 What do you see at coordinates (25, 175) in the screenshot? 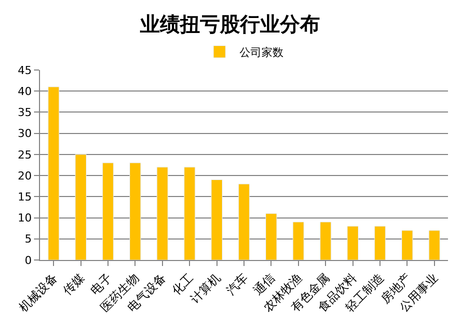
I see `y-tick-label: 20` at bounding box center [25, 175].